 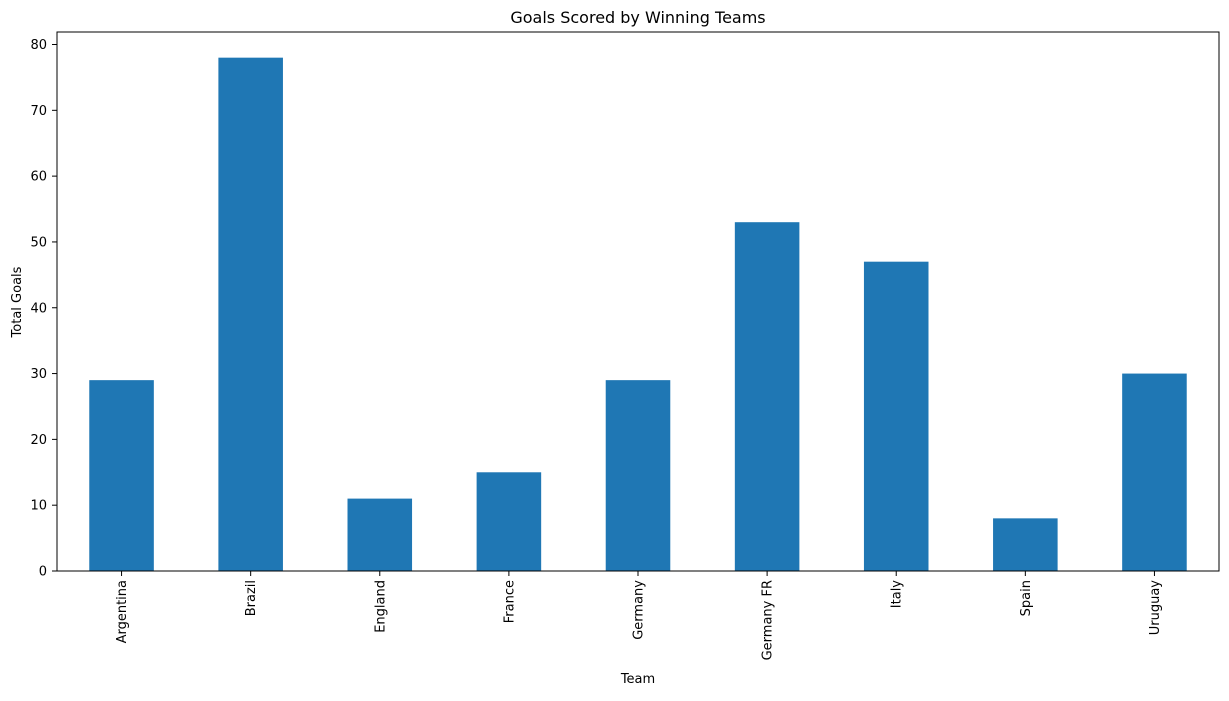 What do you see at coordinates (637, 679) in the screenshot?
I see `x-axis-label: Team` at bounding box center [637, 679].